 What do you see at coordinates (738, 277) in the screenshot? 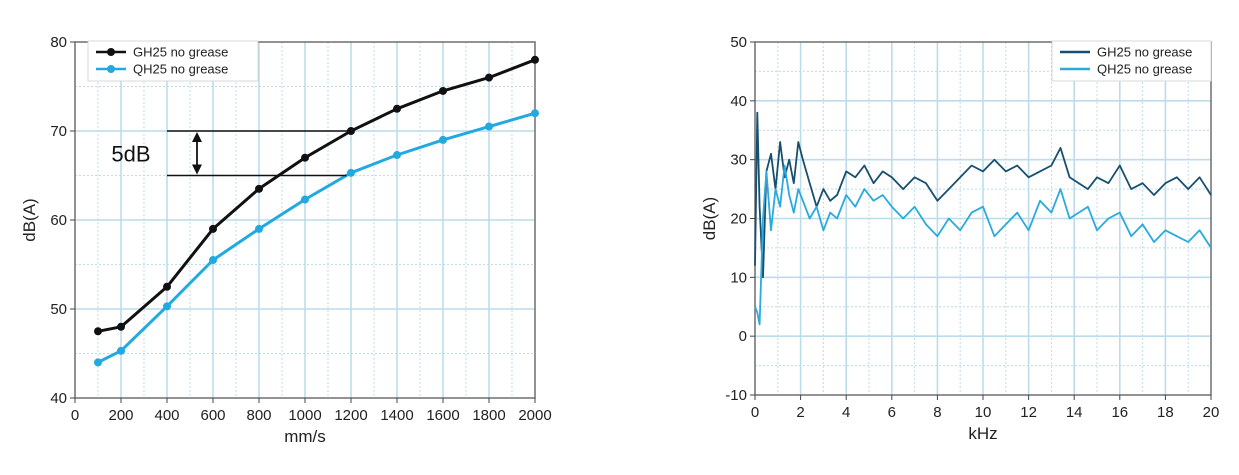
I see `y-tick-label: 10` at bounding box center [738, 277].